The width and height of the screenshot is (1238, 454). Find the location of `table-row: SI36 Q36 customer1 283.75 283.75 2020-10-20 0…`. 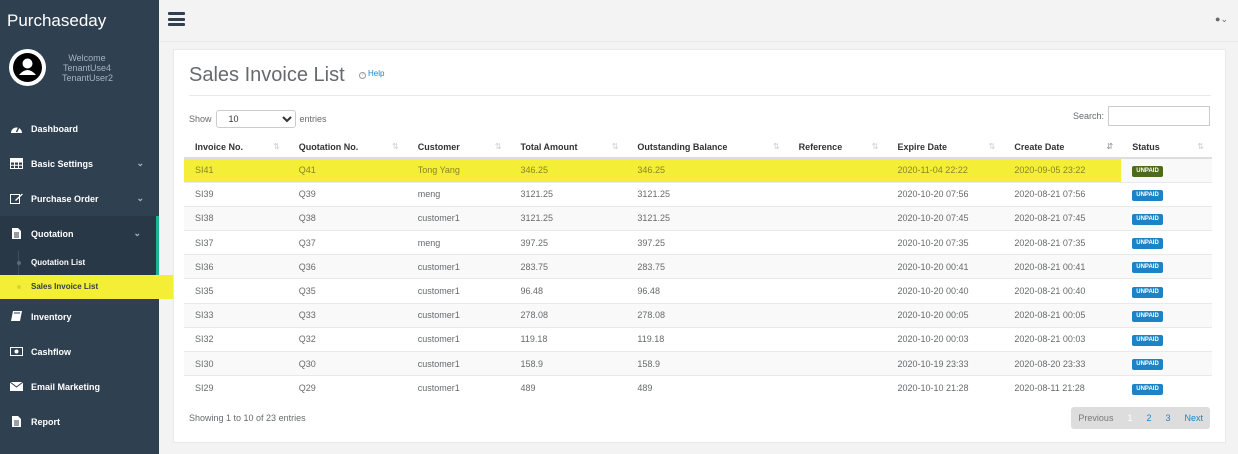

table-row: SI36 Q36 customer1 283.75 283.75 2020-10-20 0… is located at coordinates (698, 266).